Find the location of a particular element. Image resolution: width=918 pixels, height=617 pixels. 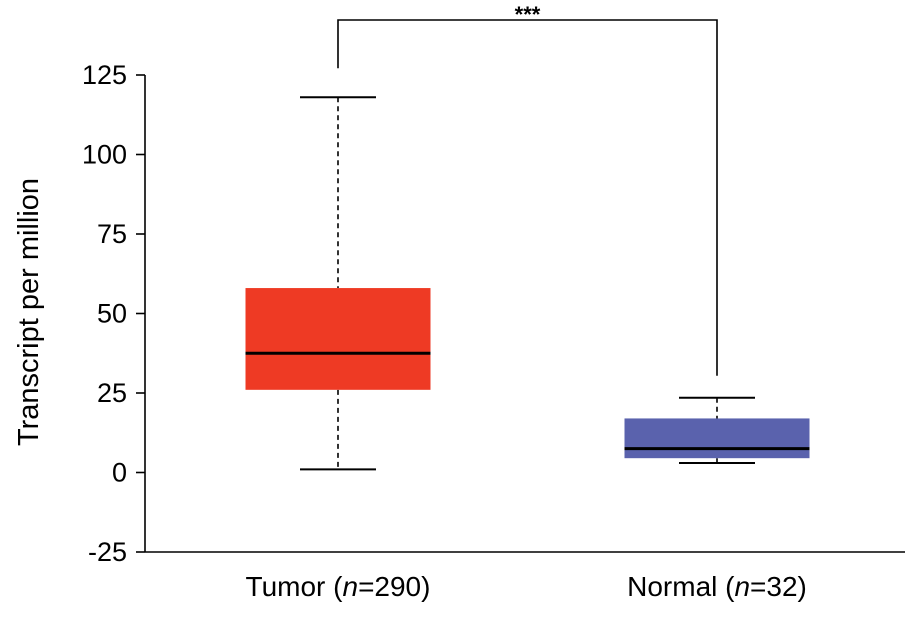

category-name: Tumor ( is located at coordinates (295, 586).